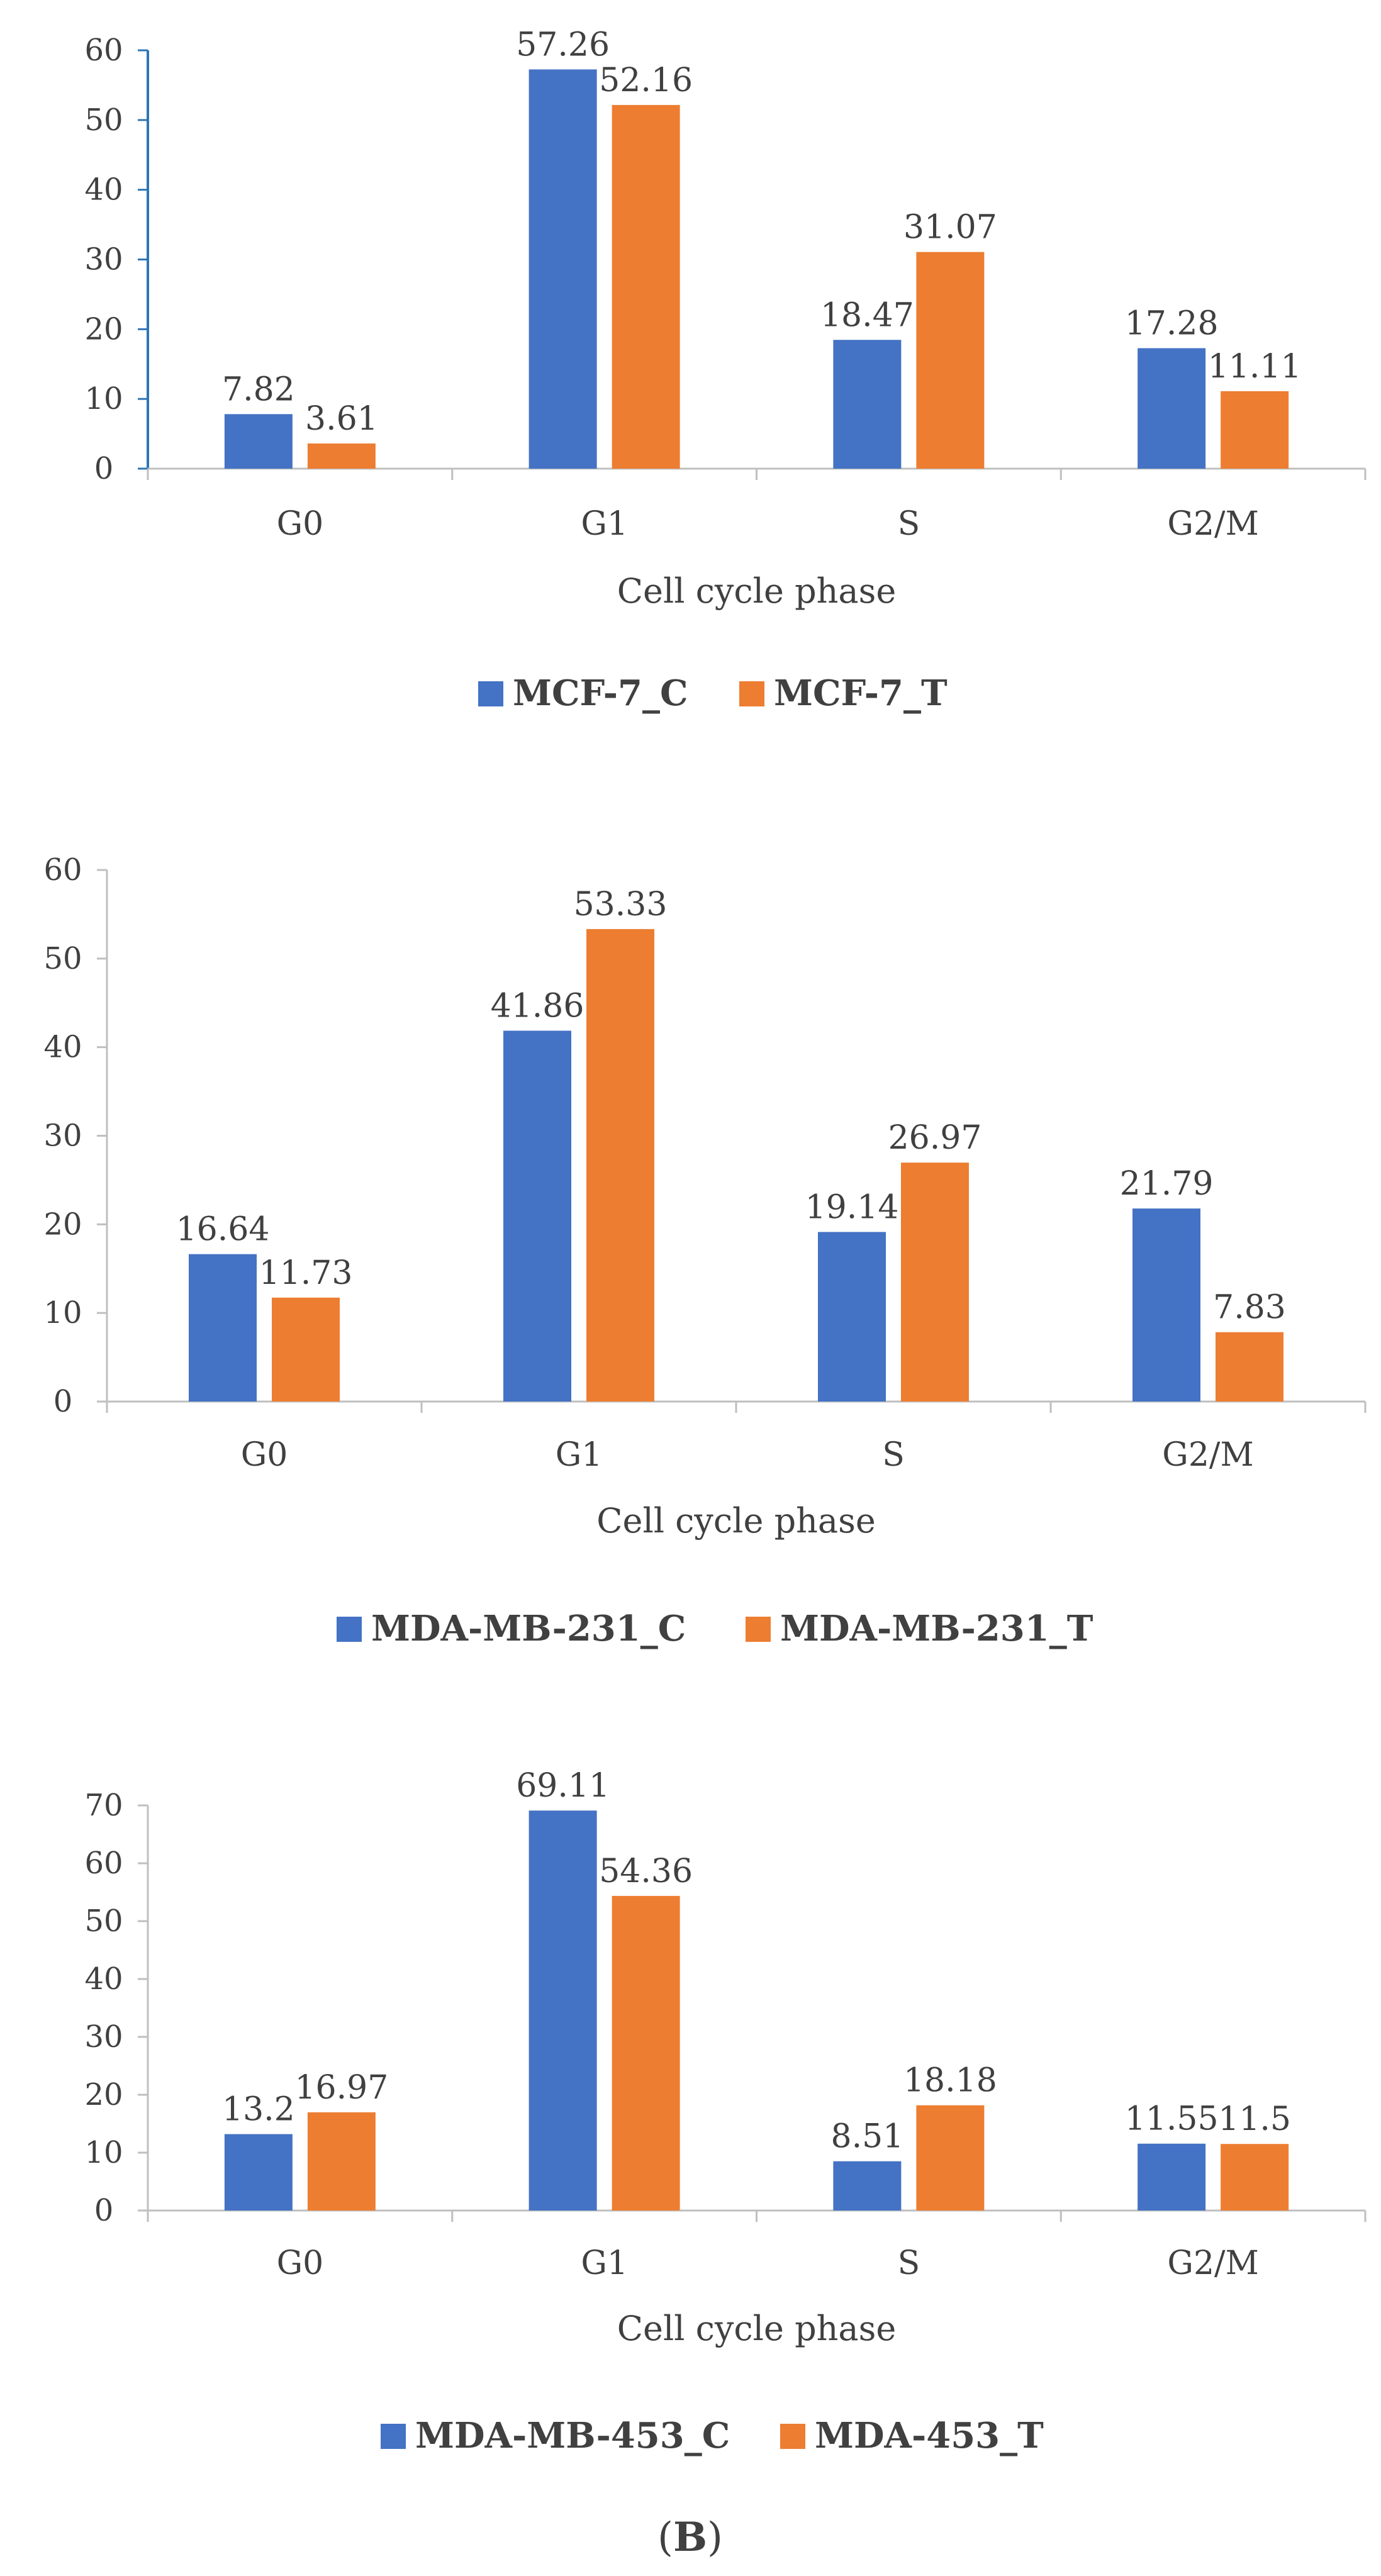  Describe the element at coordinates (258, 2172) in the screenshot. I see `bar-MDA-MB-453_C-G0` at that location.